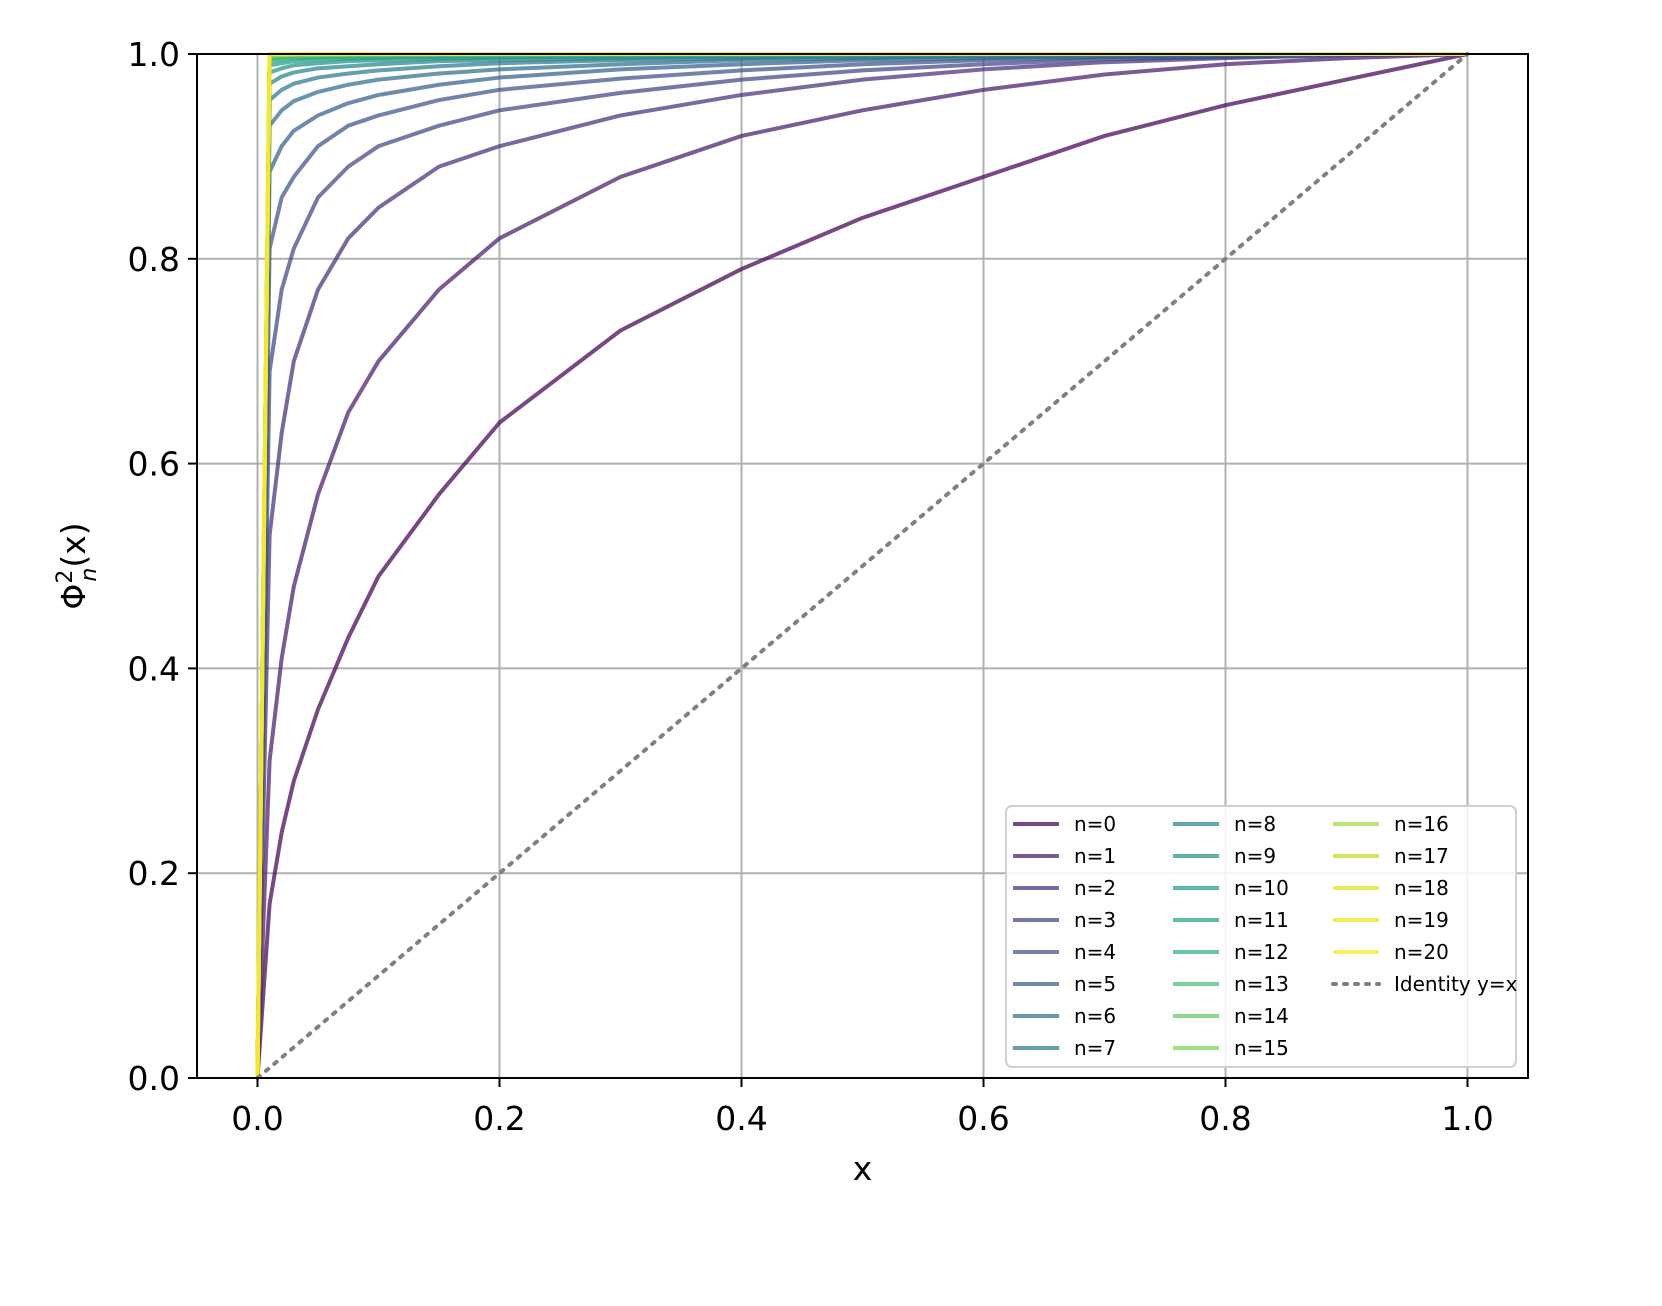  I want to click on legend-label: n=4, so click(1095, 952).